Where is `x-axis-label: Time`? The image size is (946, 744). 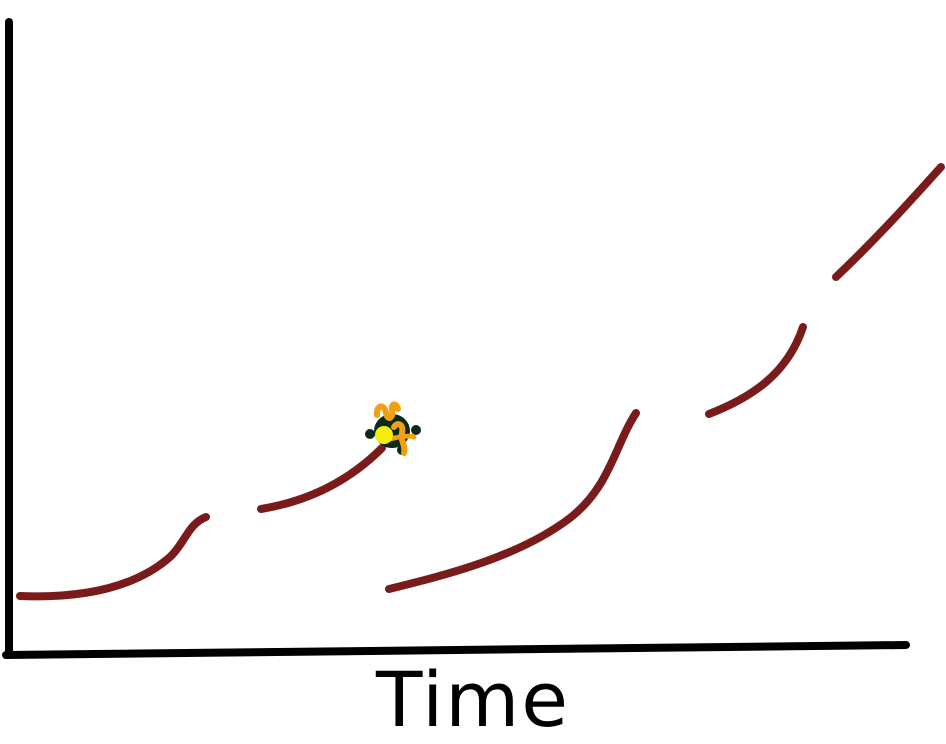
x-axis-label: Time is located at coordinates (473, 699).